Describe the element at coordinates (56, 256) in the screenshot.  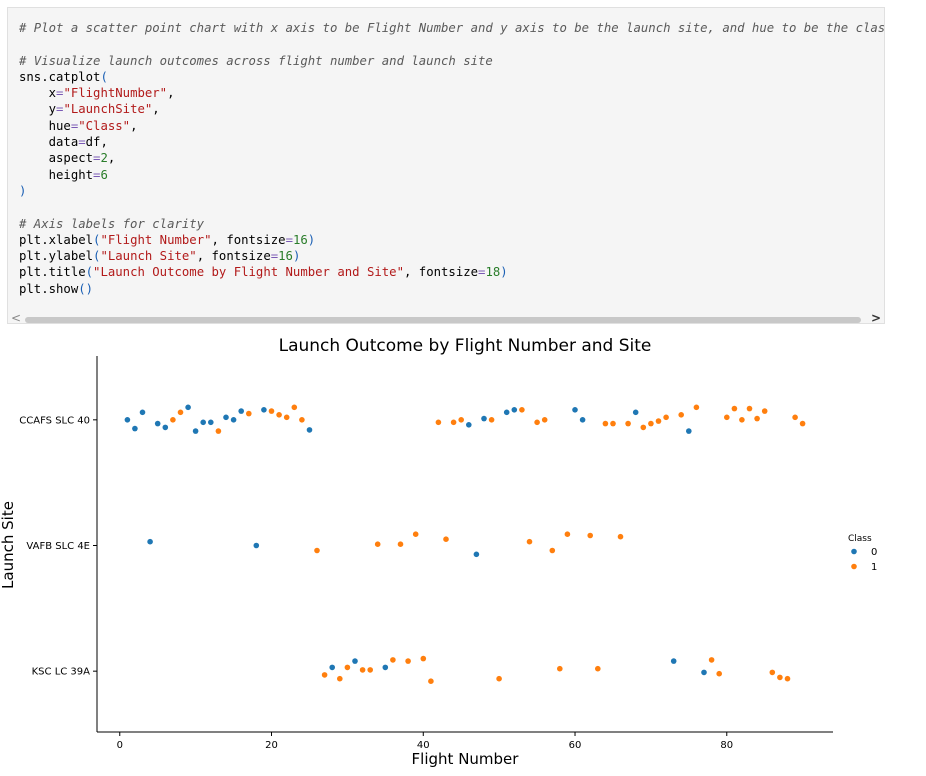
I see `code-token: plt.ylabel` at that location.